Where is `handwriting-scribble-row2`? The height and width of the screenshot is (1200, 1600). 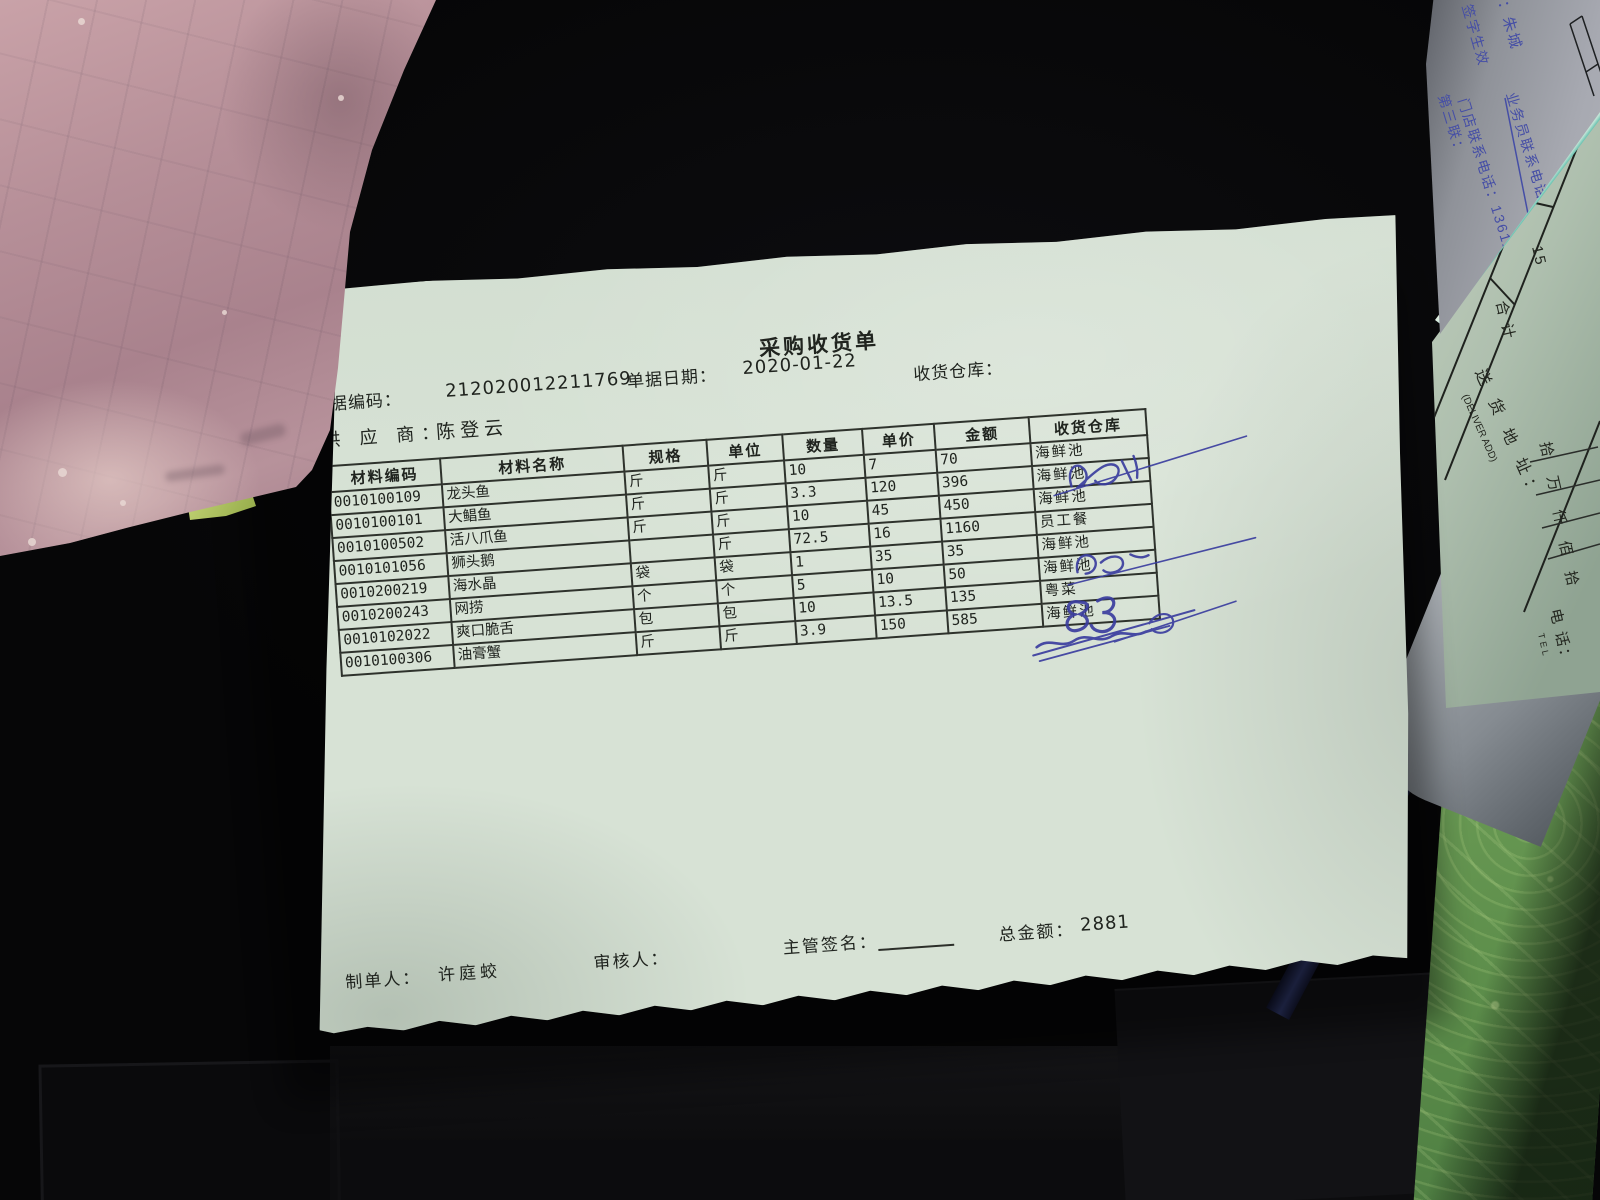 handwriting-scribble-row2 is located at coordinates (1150, 466).